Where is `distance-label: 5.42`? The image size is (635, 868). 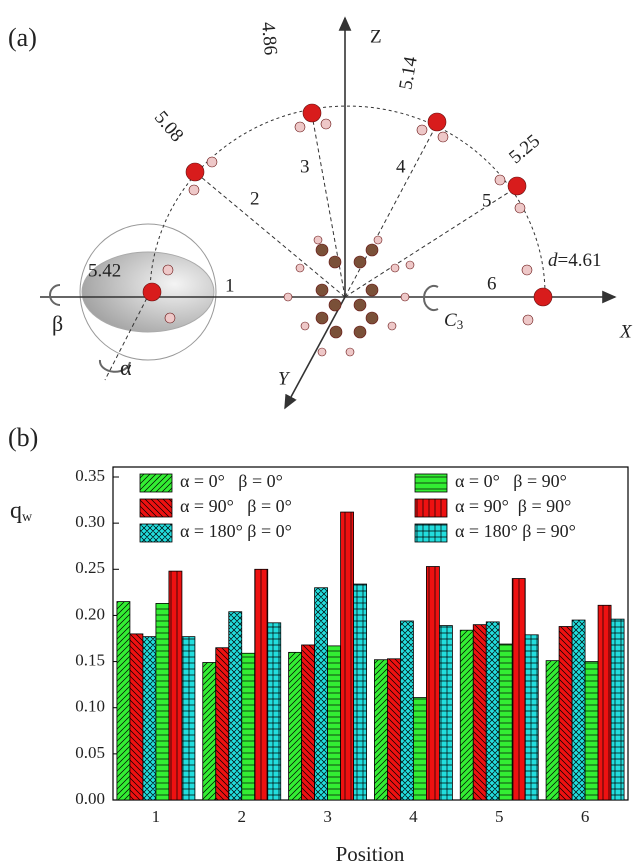 distance-label: 5.42 is located at coordinates (104, 270).